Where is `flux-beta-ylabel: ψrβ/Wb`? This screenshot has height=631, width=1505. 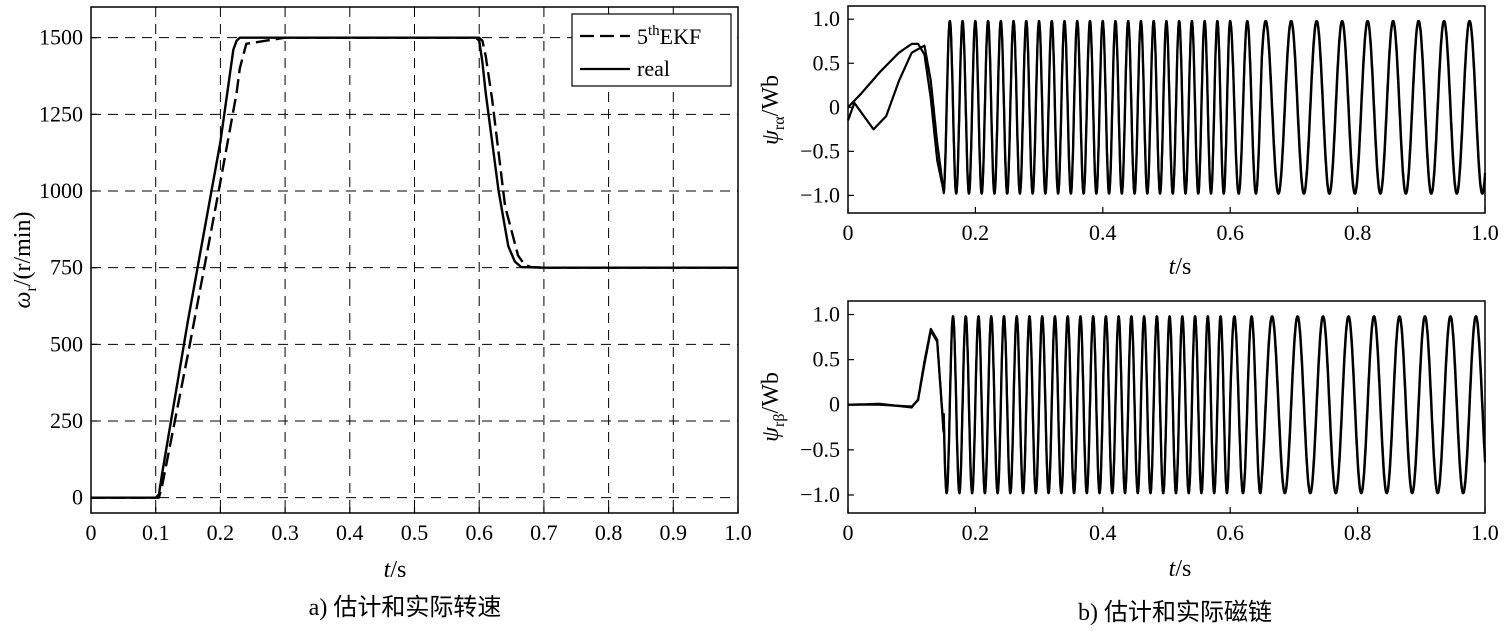
flux-beta-ylabel: ψrβ/Wb is located at coordinates (773, 407).